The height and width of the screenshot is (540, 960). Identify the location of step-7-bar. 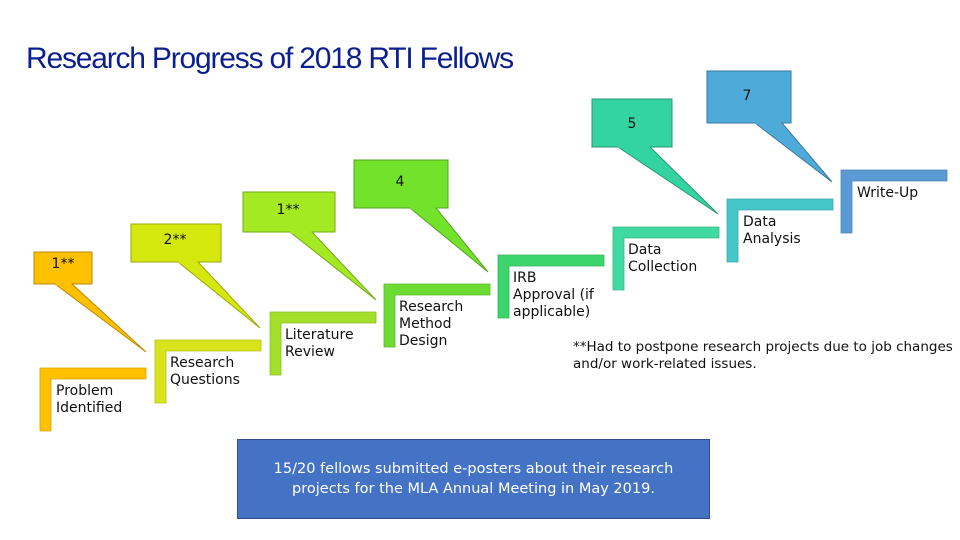
(780, 230).